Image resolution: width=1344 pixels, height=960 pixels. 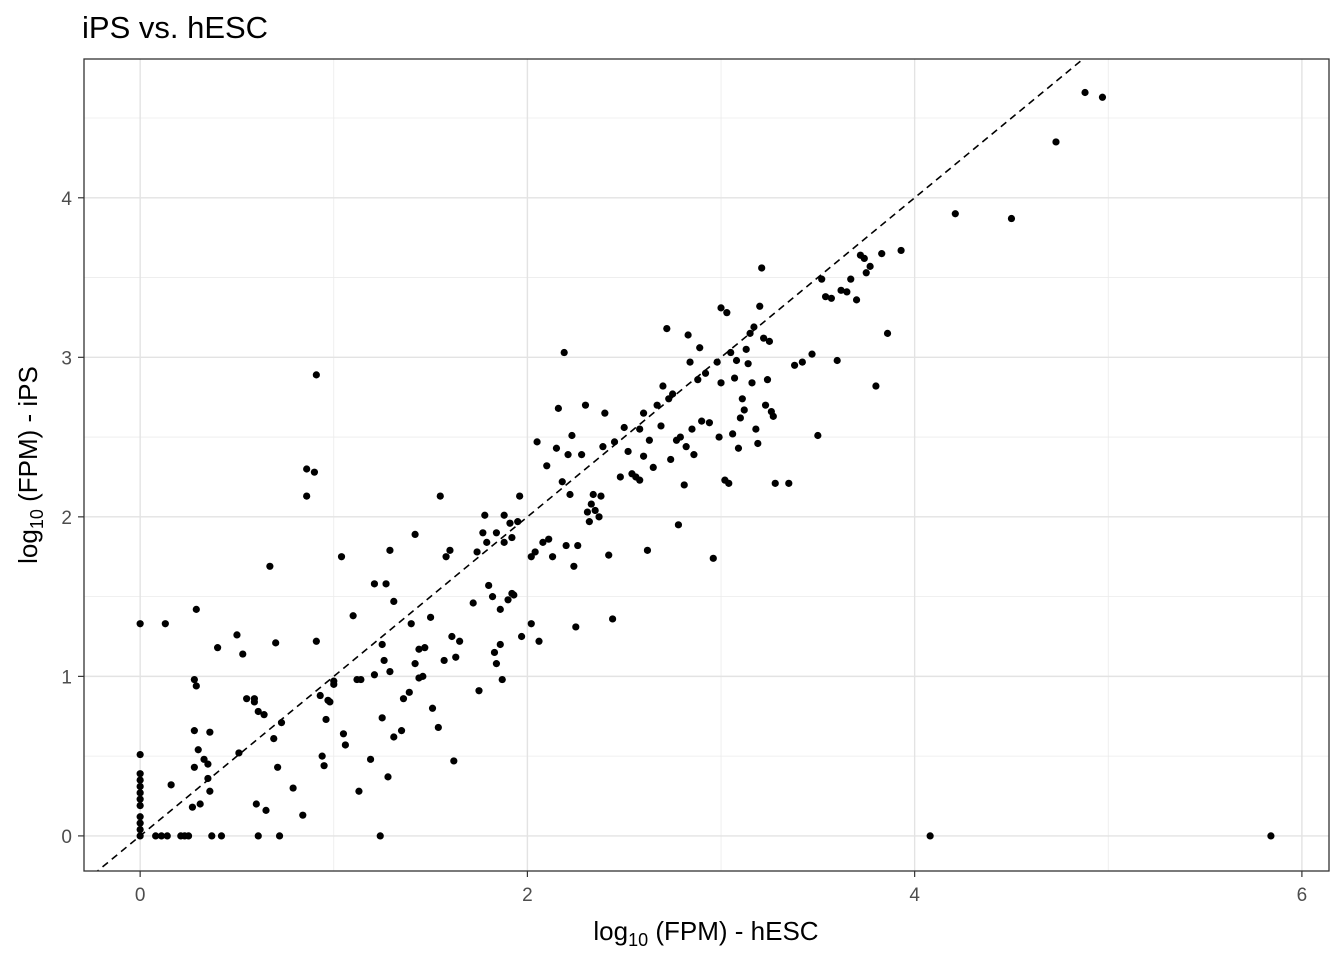 I want to click on x-tick-label: 2, so click(x=527, y=895).